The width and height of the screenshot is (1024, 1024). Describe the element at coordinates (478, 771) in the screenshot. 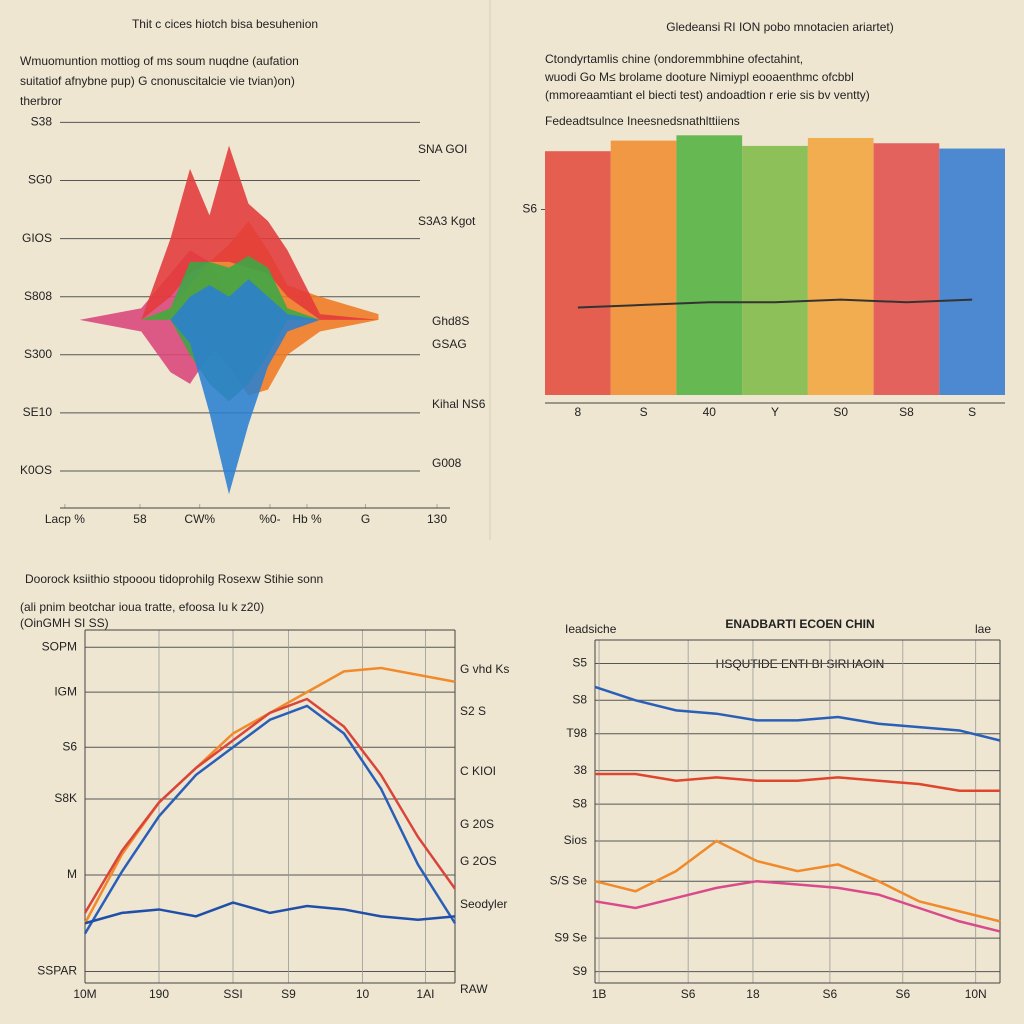

I see `annotation: C KIOI` at that location.